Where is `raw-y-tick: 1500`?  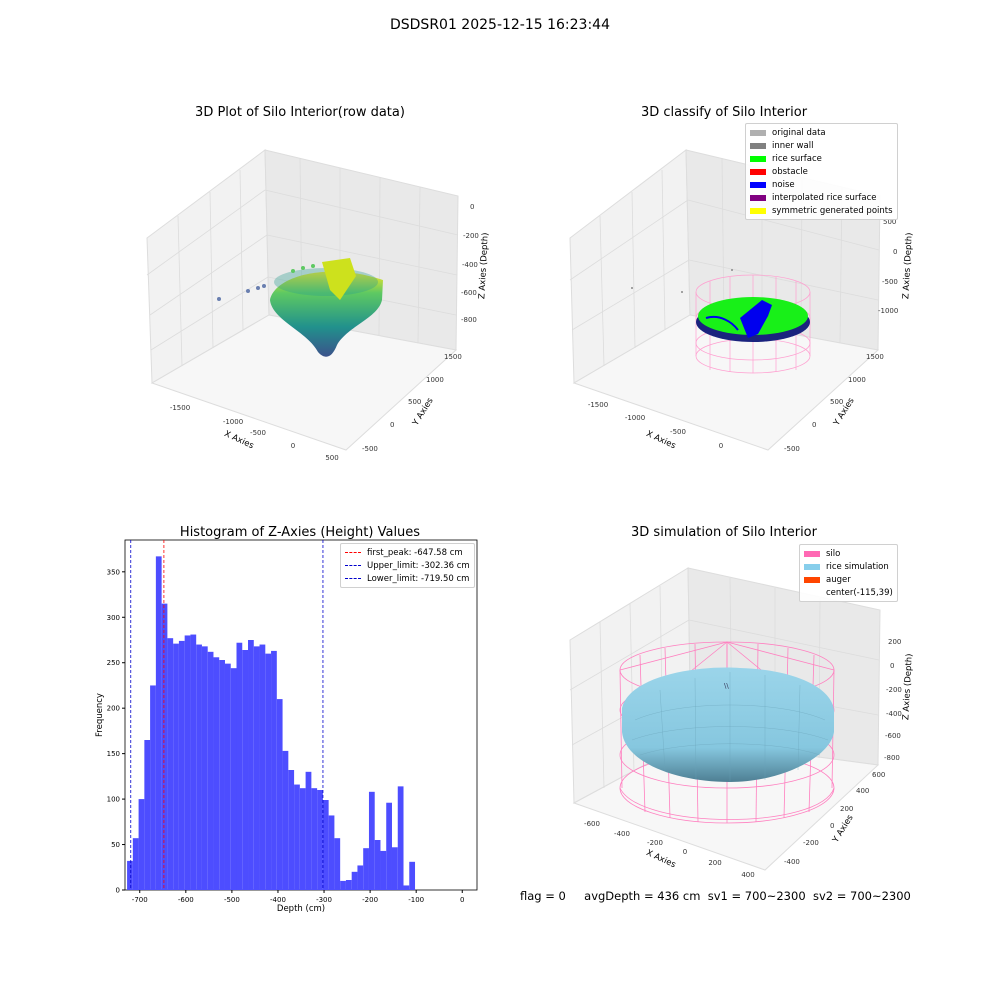 raw-y-tick: 1500 is located at coordinates (453, 357).